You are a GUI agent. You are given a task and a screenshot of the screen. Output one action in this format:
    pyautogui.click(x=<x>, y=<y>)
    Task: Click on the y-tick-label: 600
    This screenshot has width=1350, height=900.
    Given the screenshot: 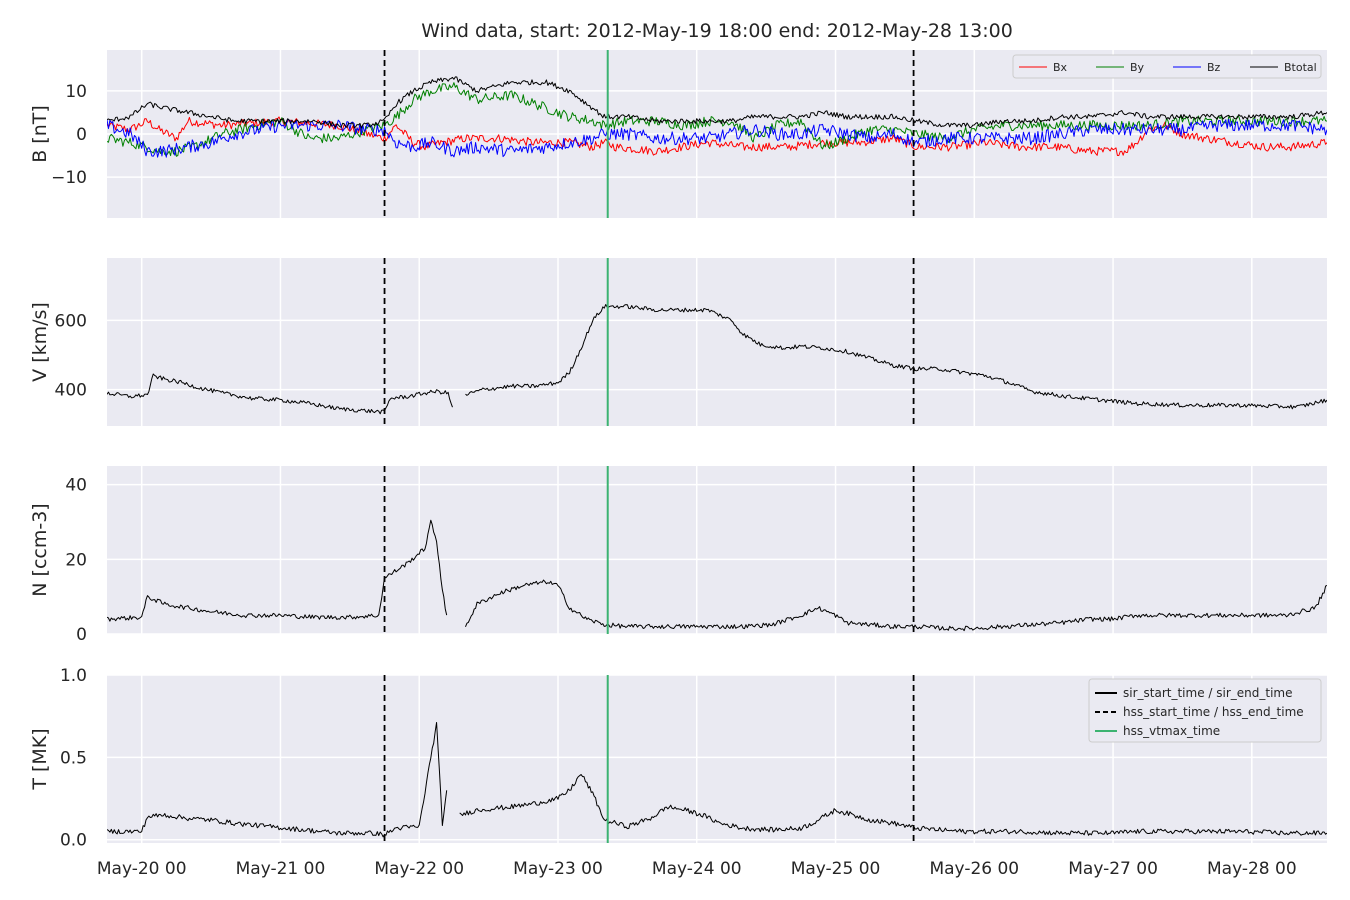 What is the action you would take?
    pyautogui.click(x=71, y=321)
    